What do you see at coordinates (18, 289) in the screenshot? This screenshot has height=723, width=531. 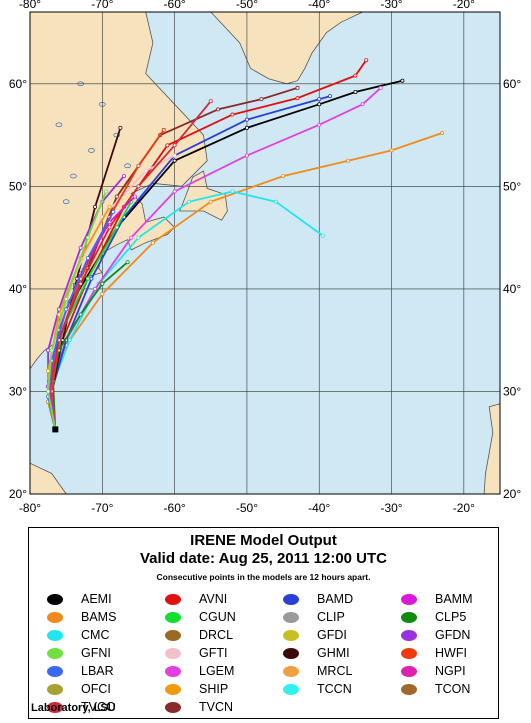 I see `lat-tick-label-left: 40°` at bounding box center [18, 289].